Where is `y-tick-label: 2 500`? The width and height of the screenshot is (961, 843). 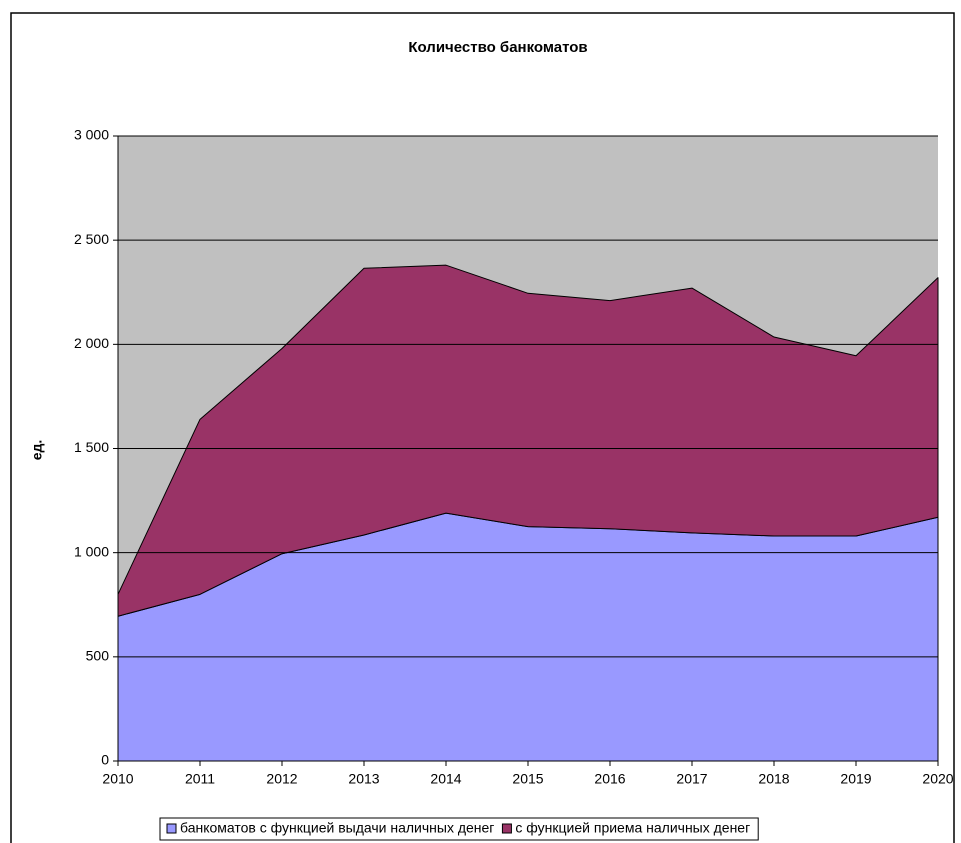 y-tick-label: 2 500 is located at coordinates (91, 239).